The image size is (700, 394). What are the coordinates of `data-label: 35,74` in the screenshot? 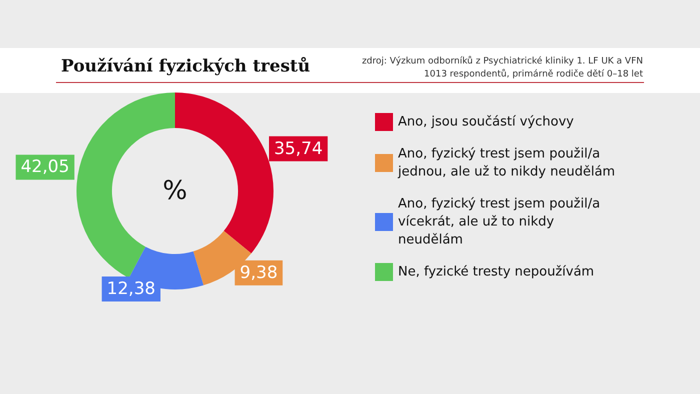 It's located at (298, 148).